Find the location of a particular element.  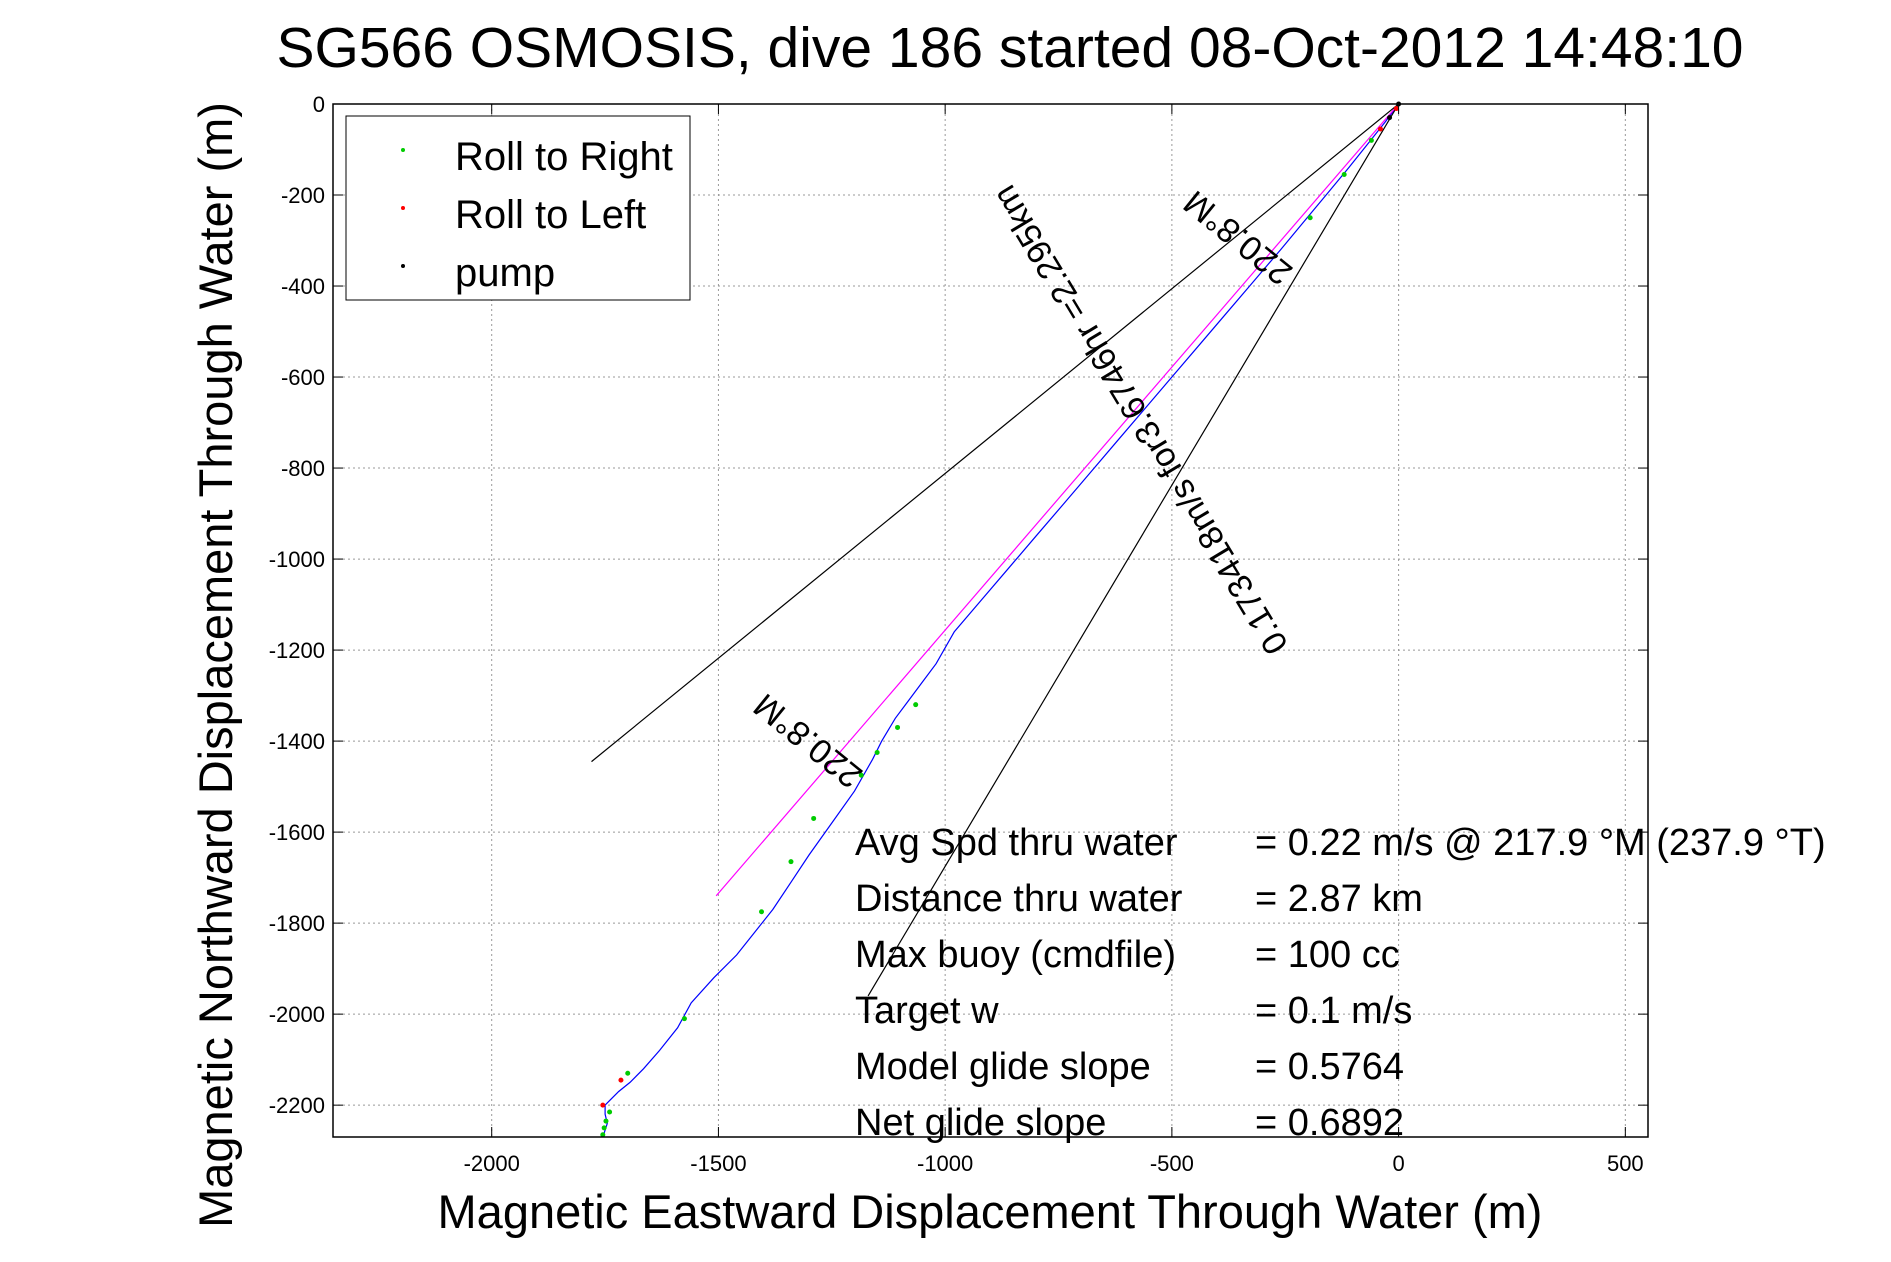

y-tick-label: -1800 is located at coordinates (297, 923).